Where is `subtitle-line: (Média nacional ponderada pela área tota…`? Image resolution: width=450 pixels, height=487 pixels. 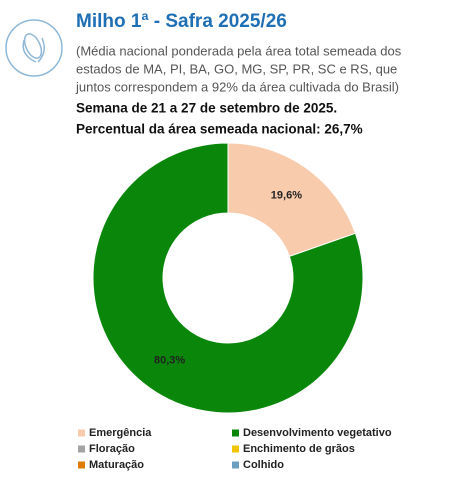
subtitle-line: (Média nacional ponderada pela área tota… is located at coordinates (239, 50).